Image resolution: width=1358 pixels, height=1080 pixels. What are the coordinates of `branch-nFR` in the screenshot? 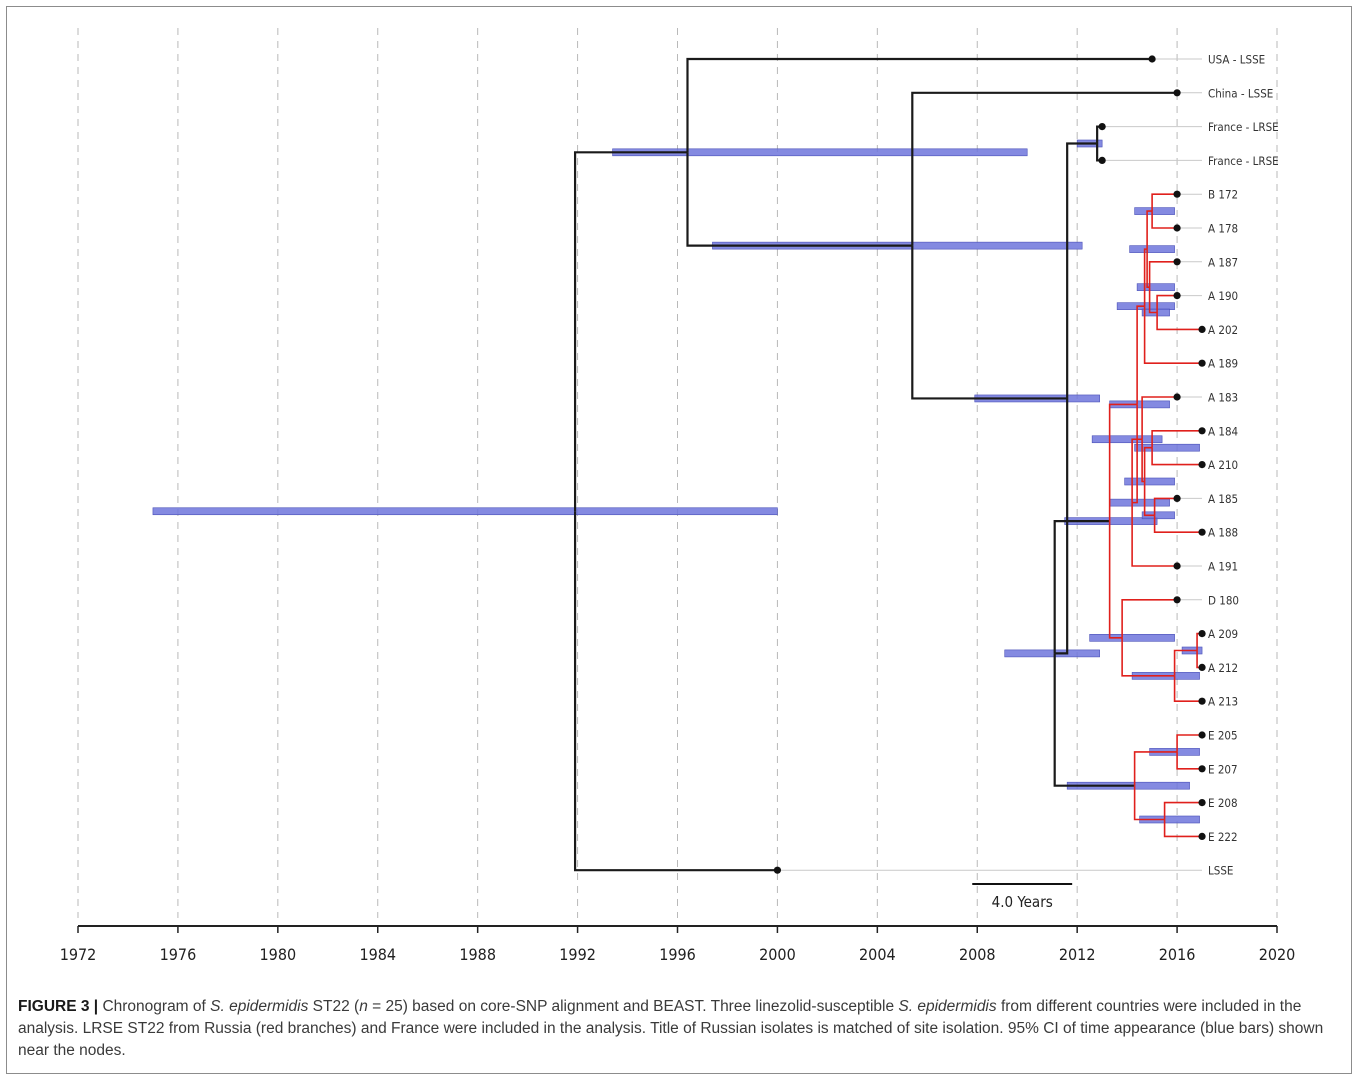 It's located at (989, 322).